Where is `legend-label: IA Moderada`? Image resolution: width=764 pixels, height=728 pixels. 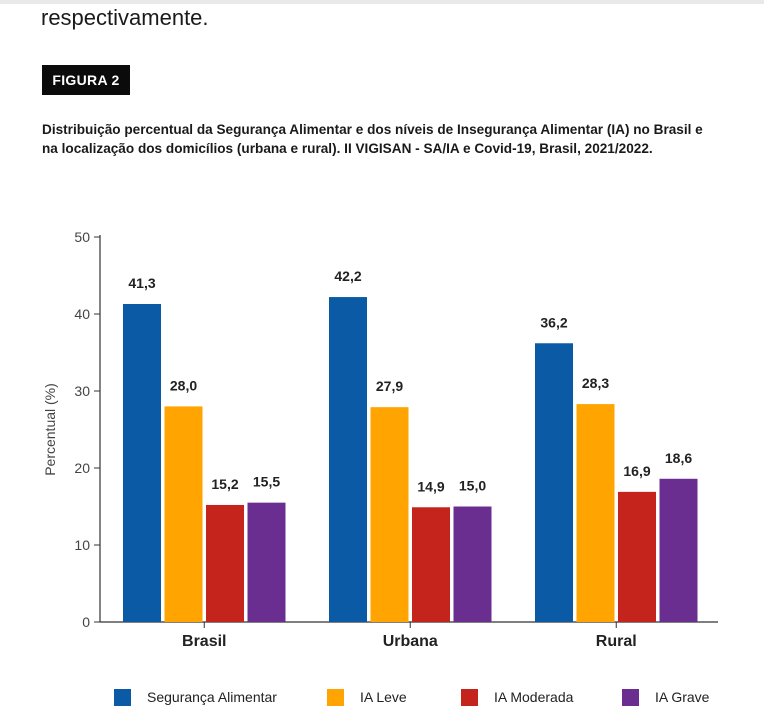 legend-label: IA Moderada is located at coordinates (534, 697).